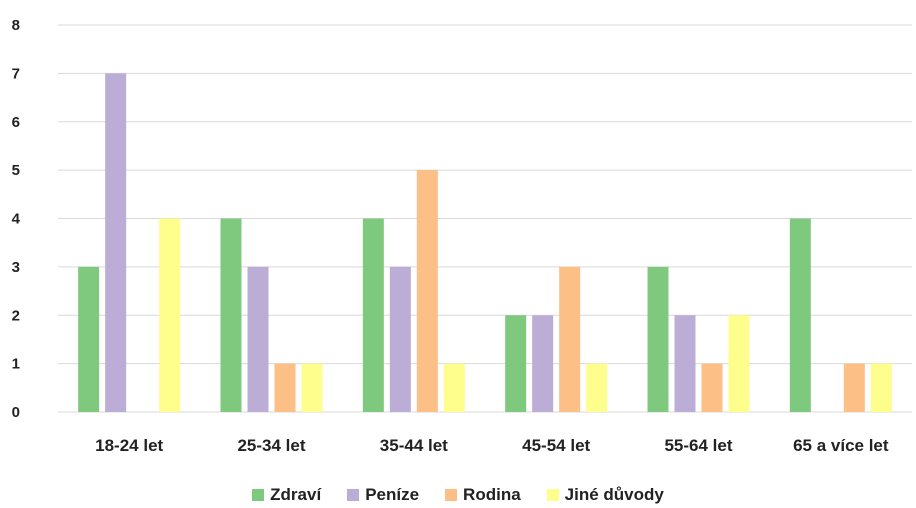 This screenshot has height=508, width=916. Describe the element at coordinates (698, 445) in the screenshot. I see `x-category-label: 55-64 let` at that location.